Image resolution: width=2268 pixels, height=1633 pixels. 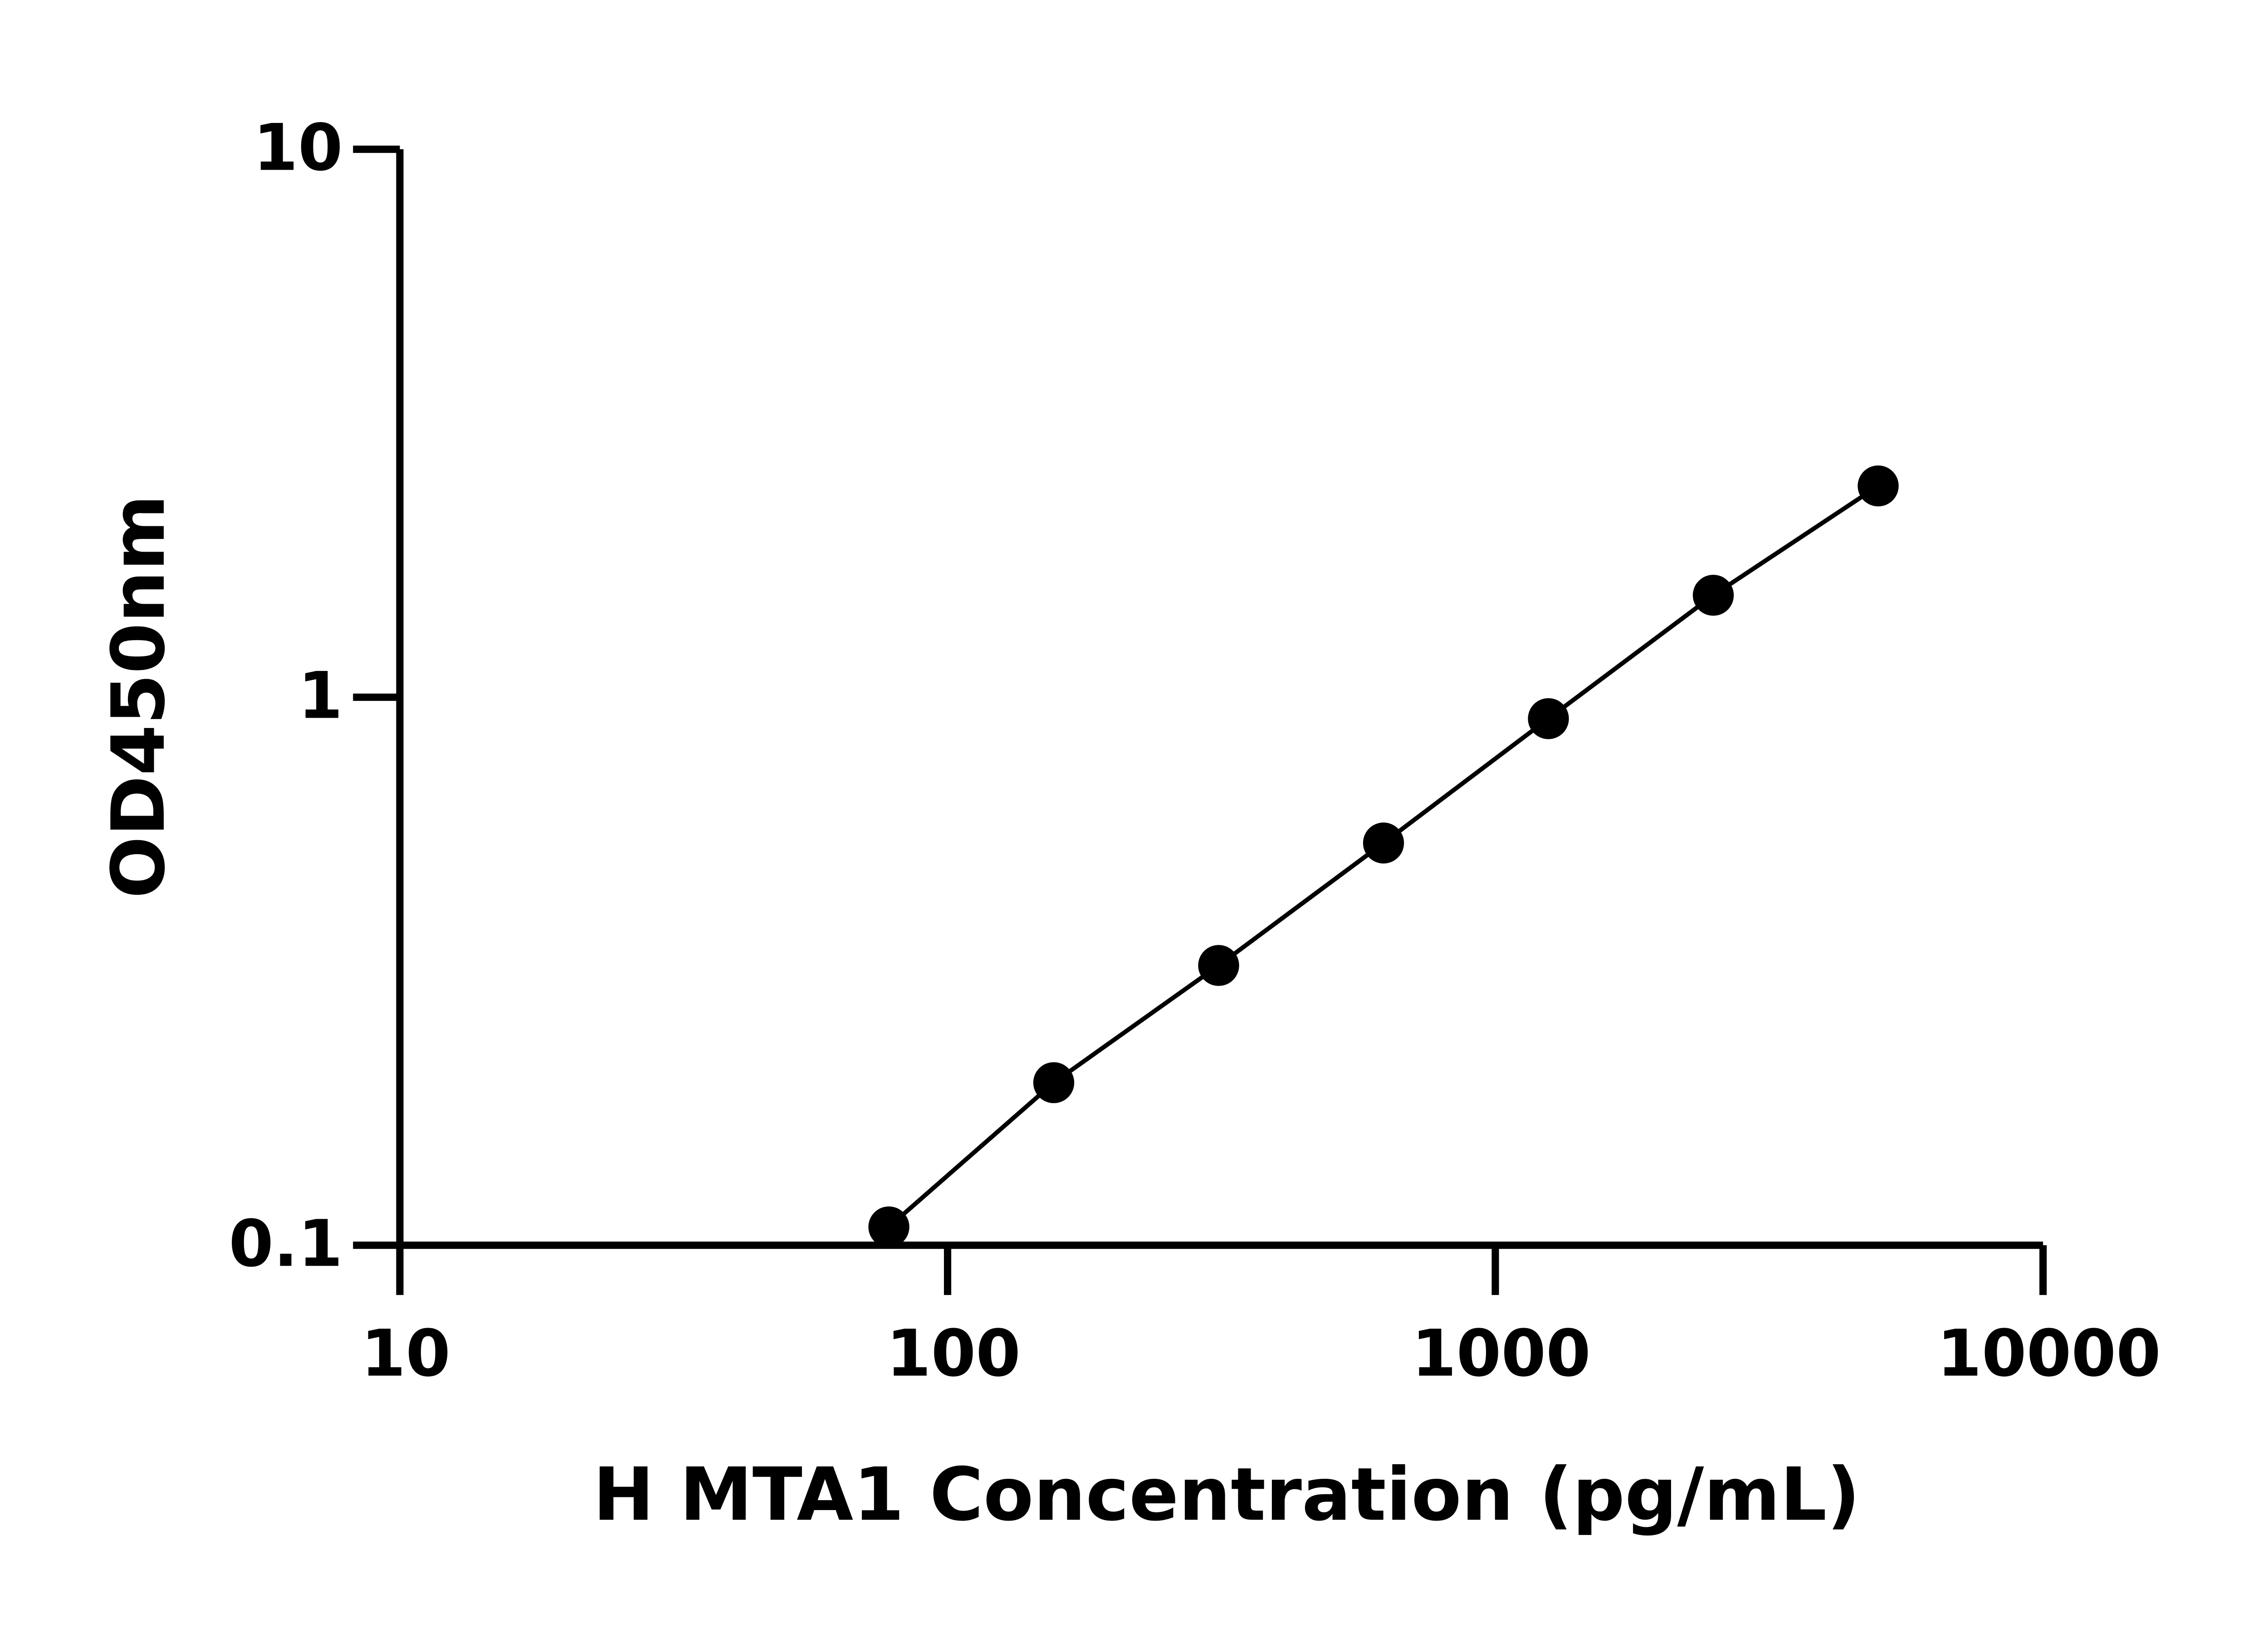 I want to click on x-axis-label: H MTA1 Concentration (pg/mL), so click(x=1227, y=1494).